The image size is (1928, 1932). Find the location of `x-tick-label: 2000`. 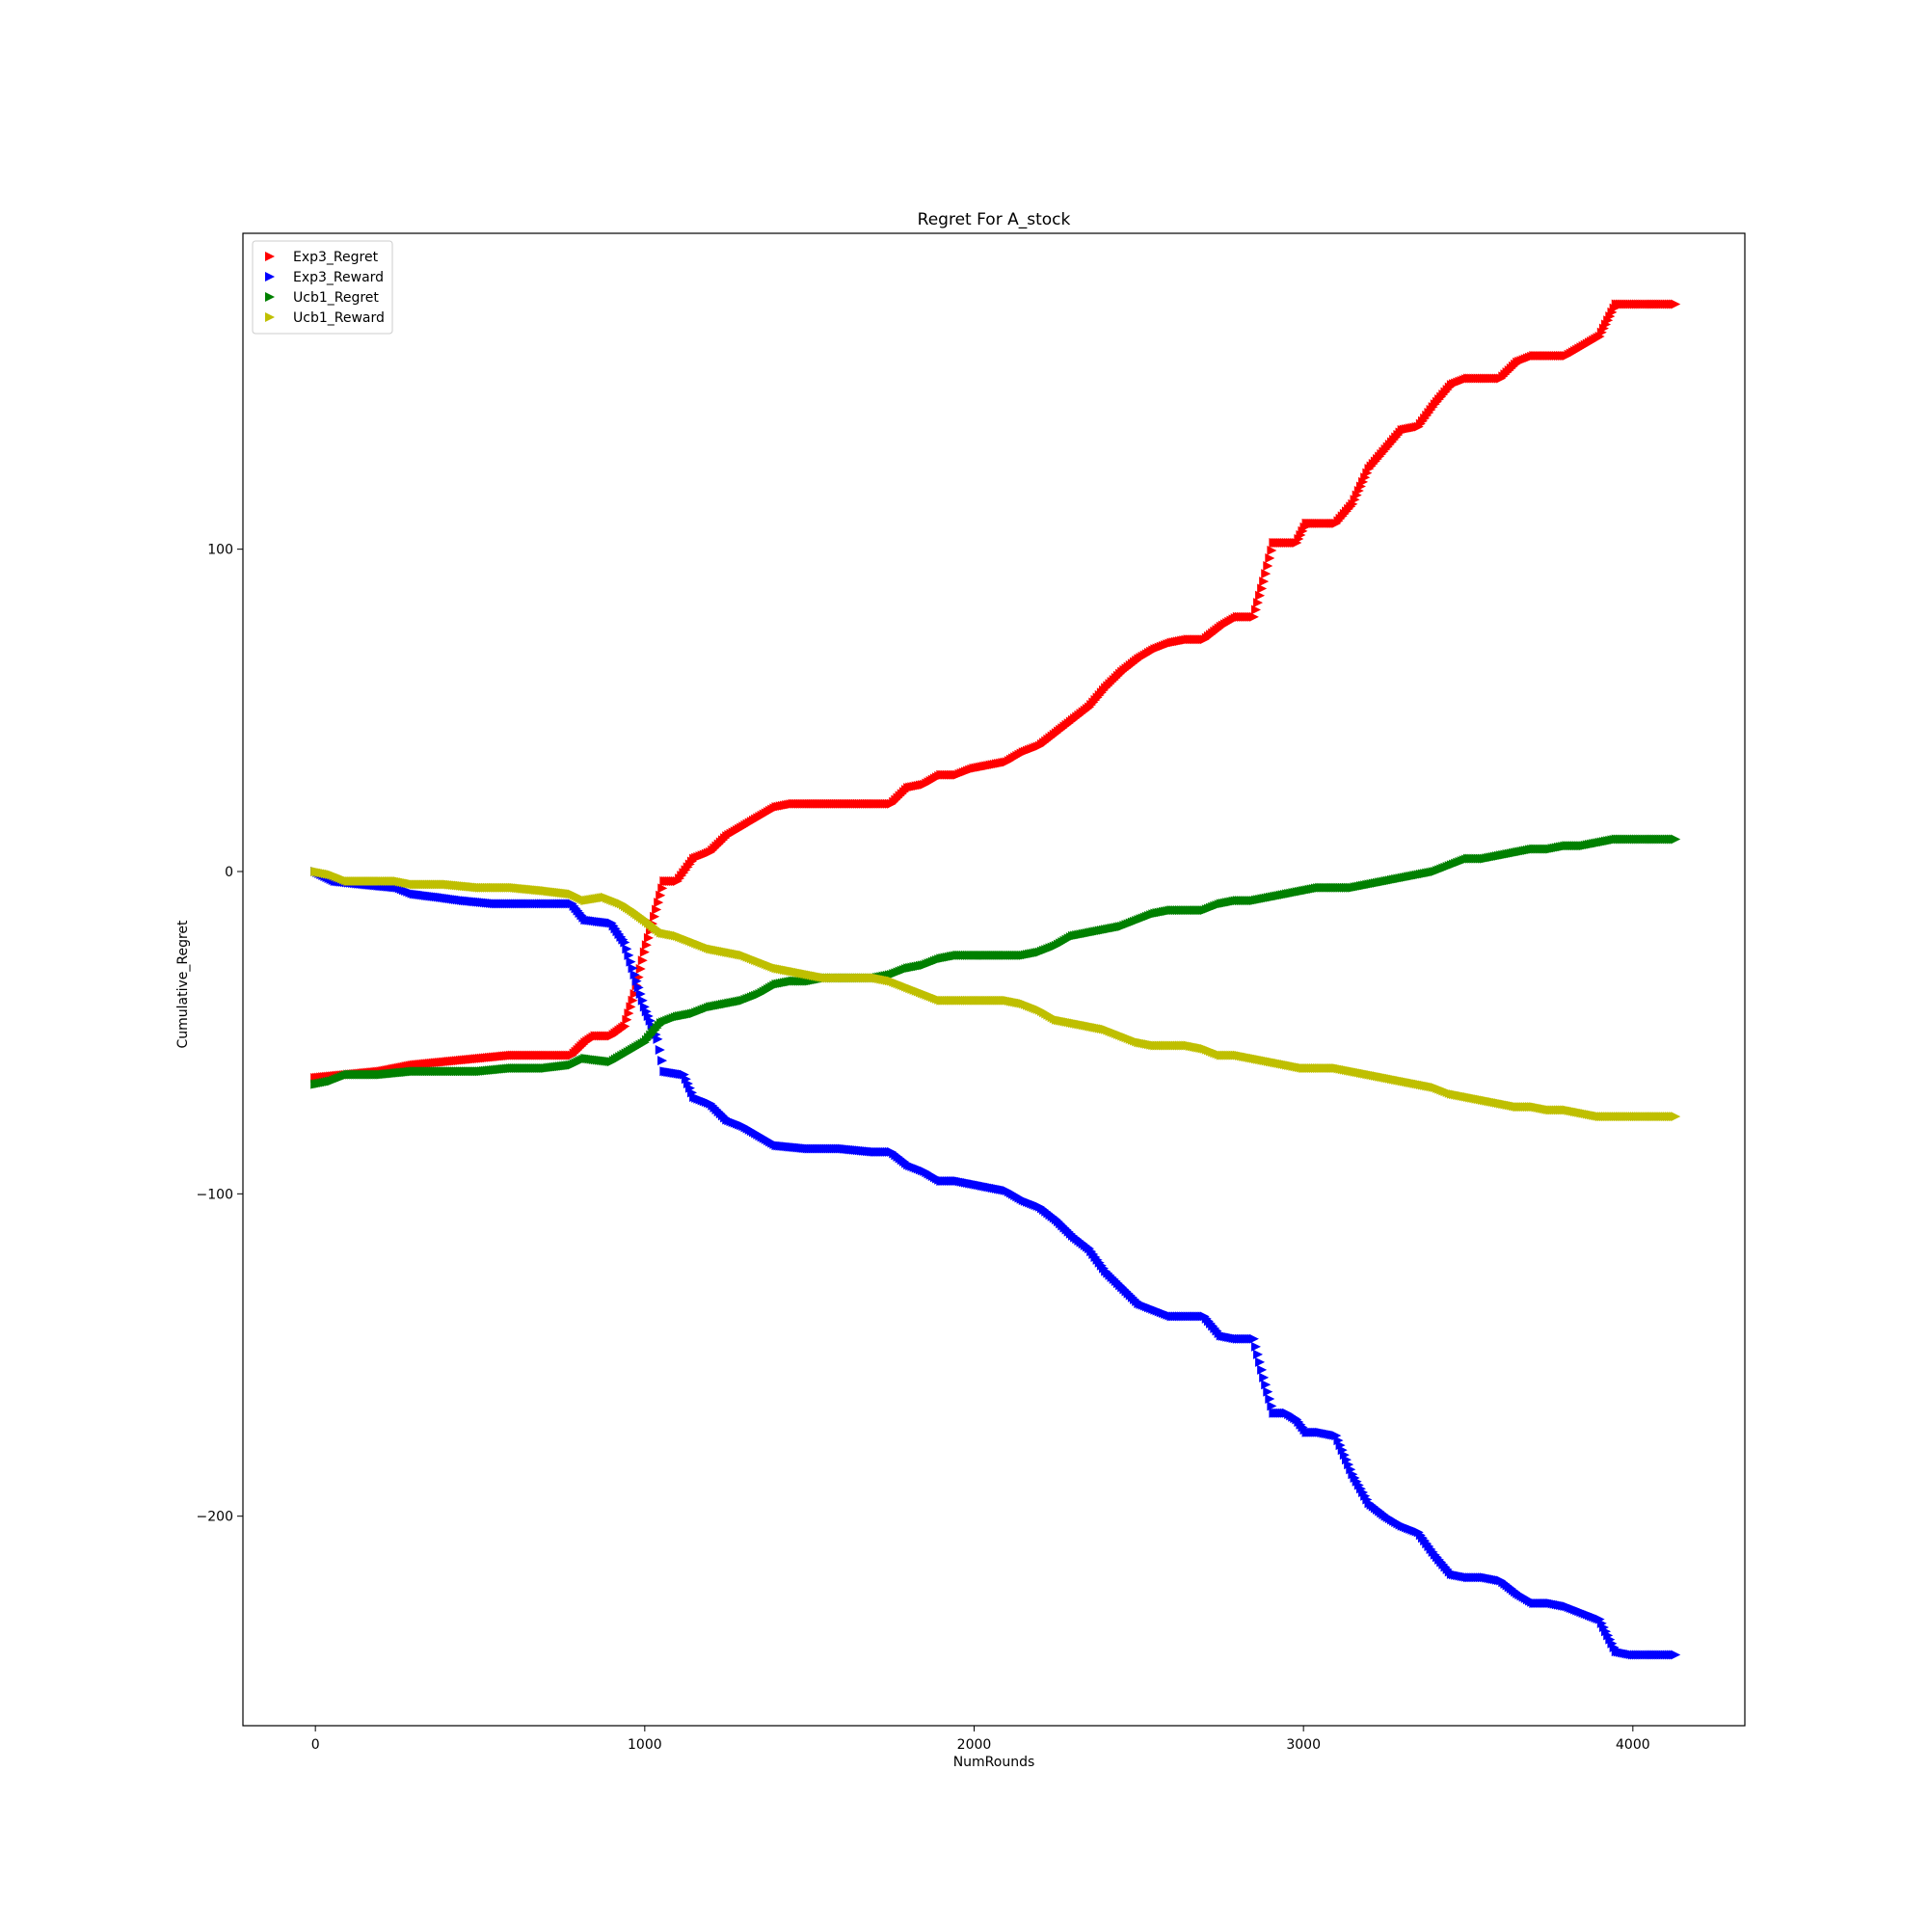

x-tick-label: 2000 is located at coordinates (975, 1745).